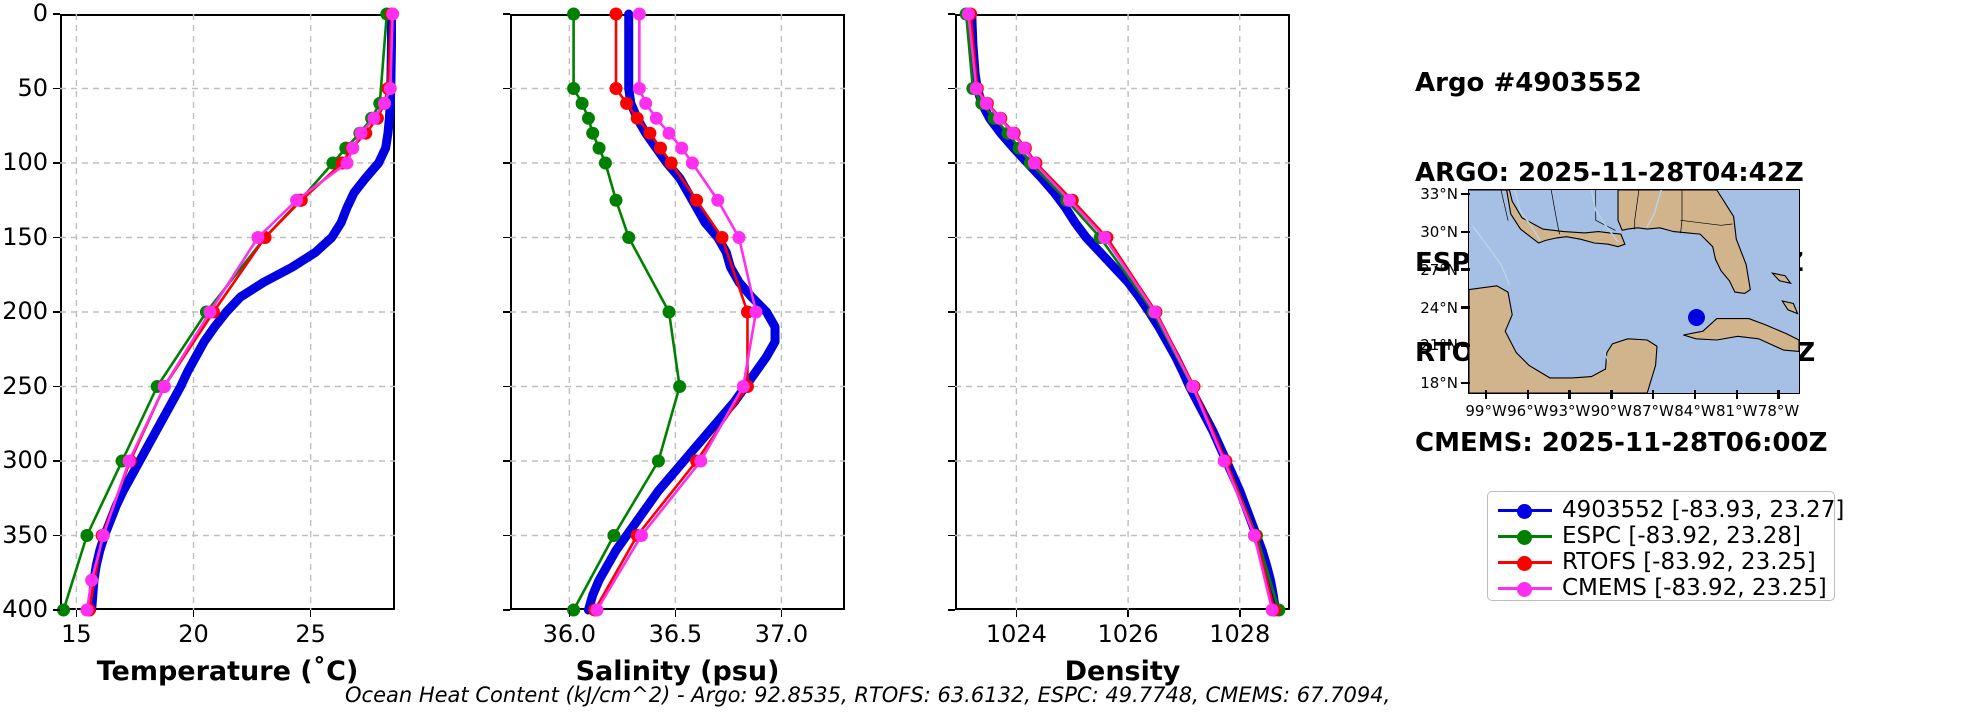 The image size is (1967, 712). Describe the element at coordinates (1240, 634) in the screenshot. I see `x-tick-label: 1028` at that location.